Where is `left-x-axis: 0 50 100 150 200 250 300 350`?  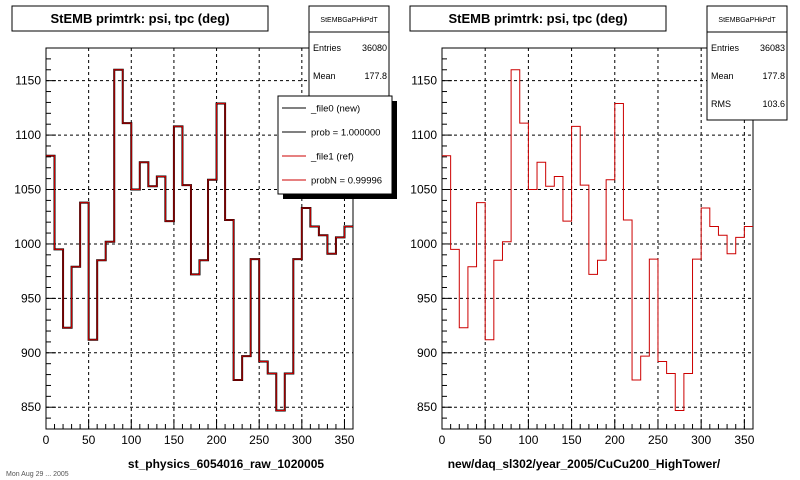 left-x-axis: 0 50 100 150 200 250 300 350 is located at coordinates (199, 433).